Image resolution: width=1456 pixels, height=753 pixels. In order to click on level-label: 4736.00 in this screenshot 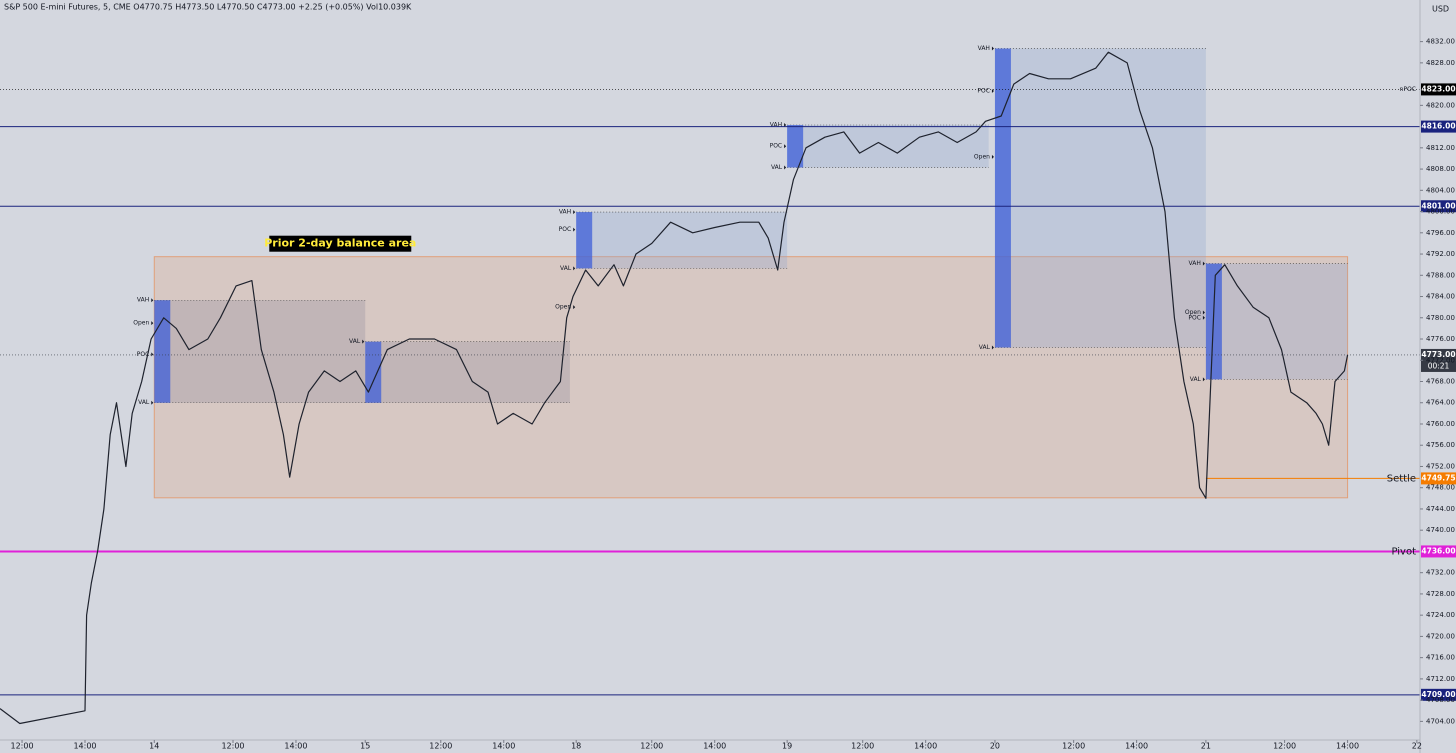, I will do `click(1438, 550)`.